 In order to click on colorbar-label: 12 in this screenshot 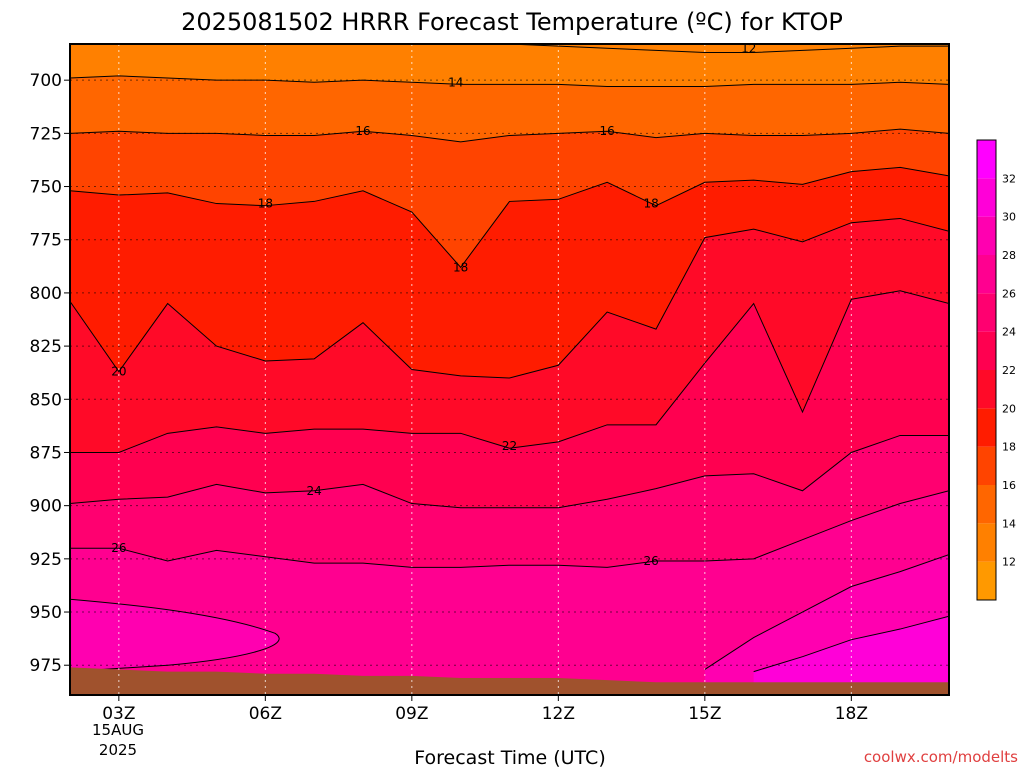, I will do `click(1009, 562)`.